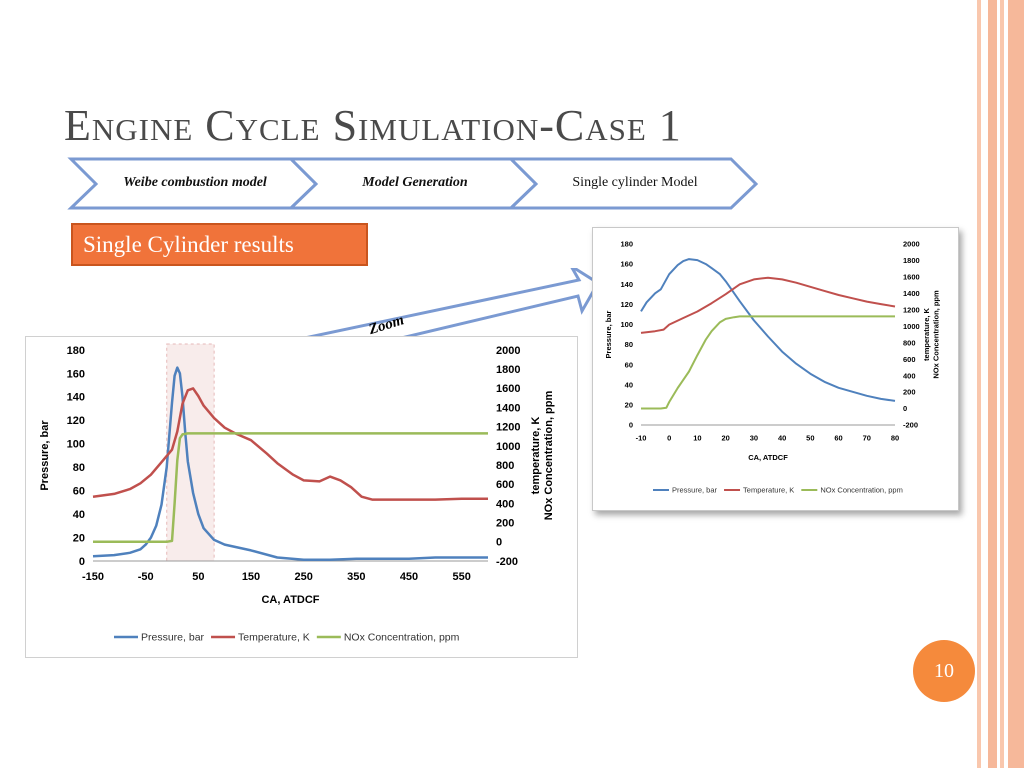  Describe the element at coordinates (251, 577) in the screenshot. I see `x-tick-label: 150` at that location.